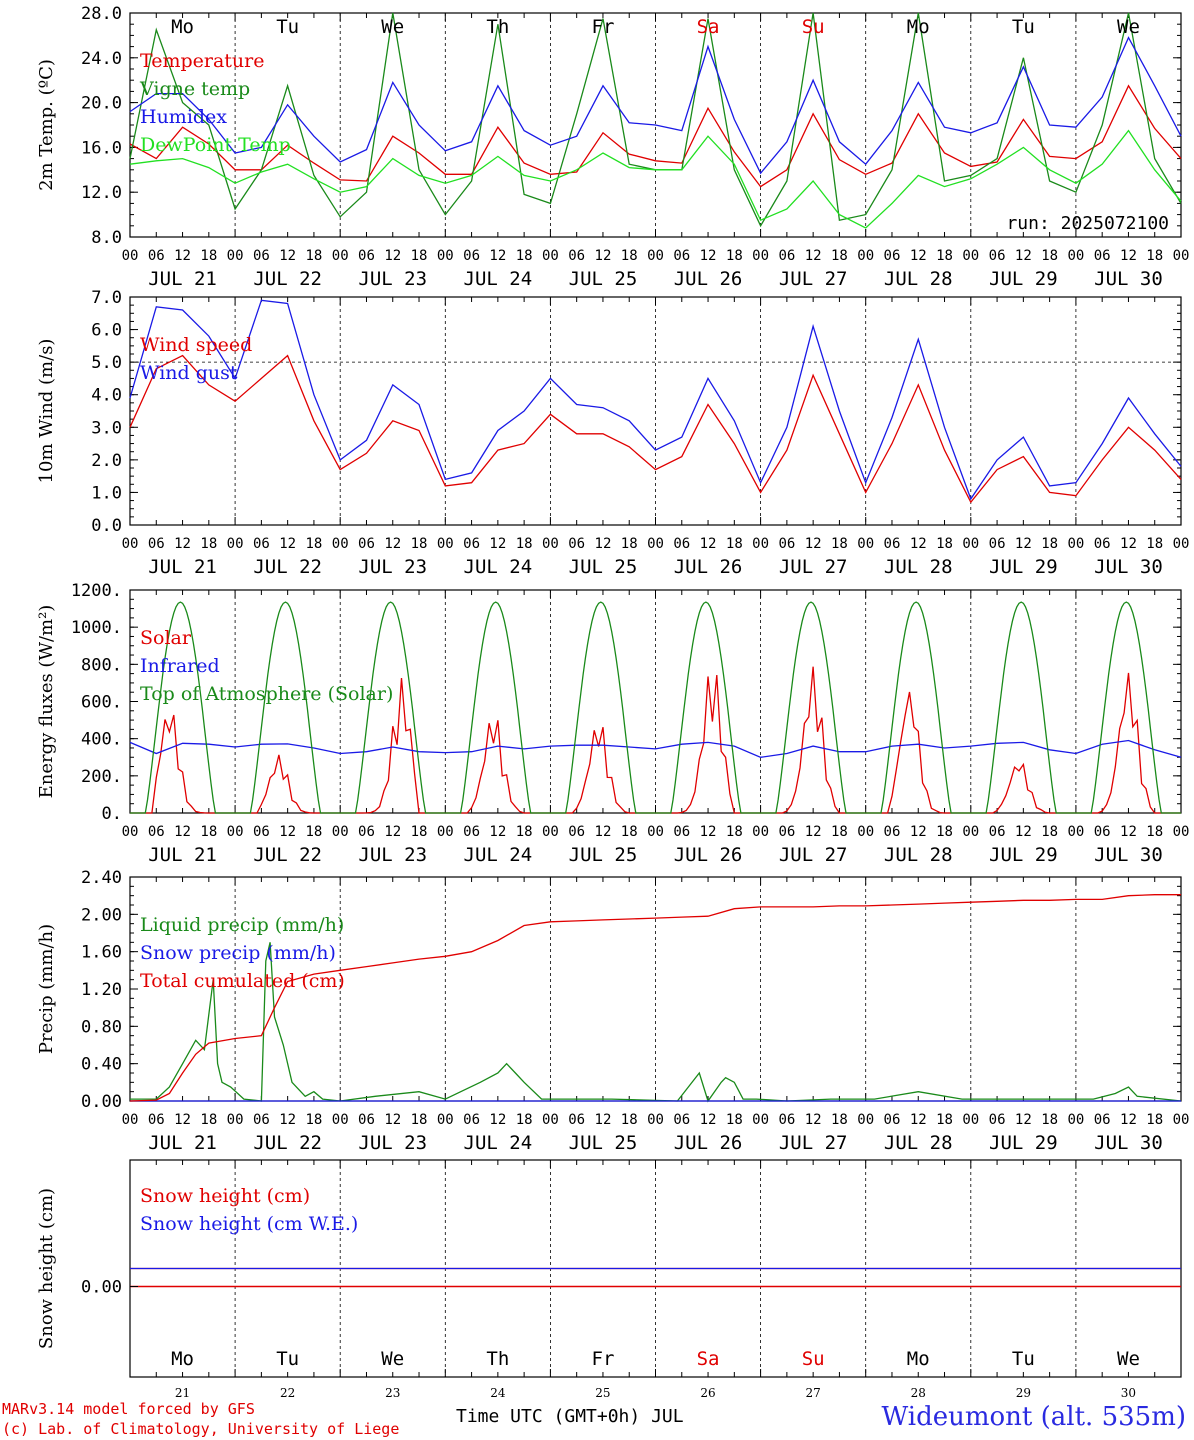 This screenshot has height=1440, width=1194. What do you see at coordinates (46, 125) in the screenshot?
I see `y-axis-title: 2m Temp. (ºC)` at bounding box center [46, 125].